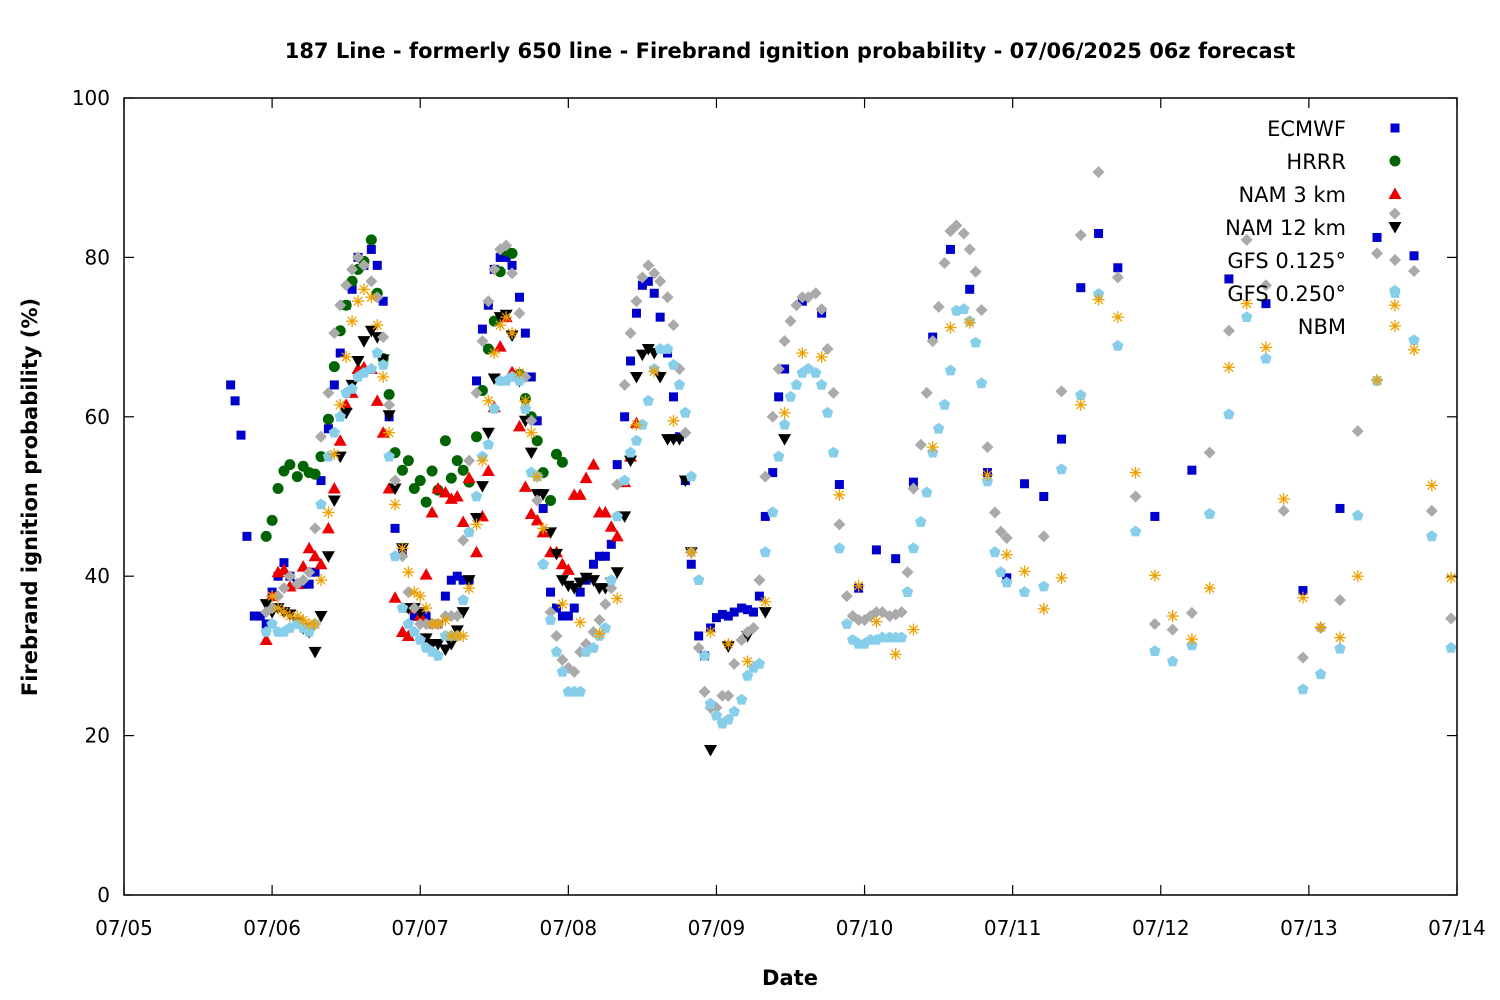  Describe the element at coordinates (1286, 294) in the screenshot. I see `legend-label: GFS 0.250°` at that location.